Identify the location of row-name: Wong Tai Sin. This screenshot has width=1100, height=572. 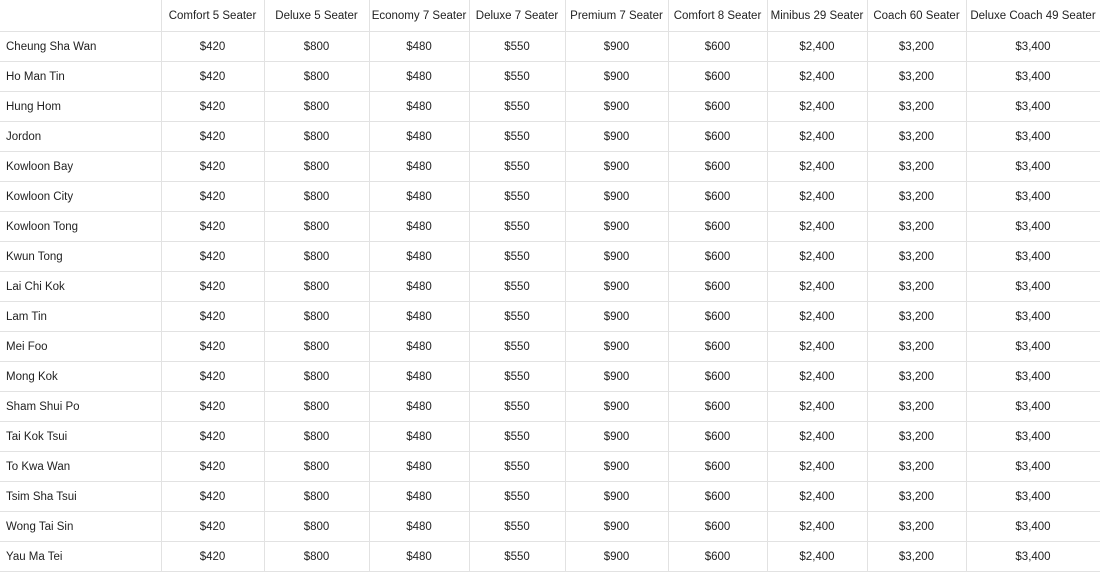
(81, 526).